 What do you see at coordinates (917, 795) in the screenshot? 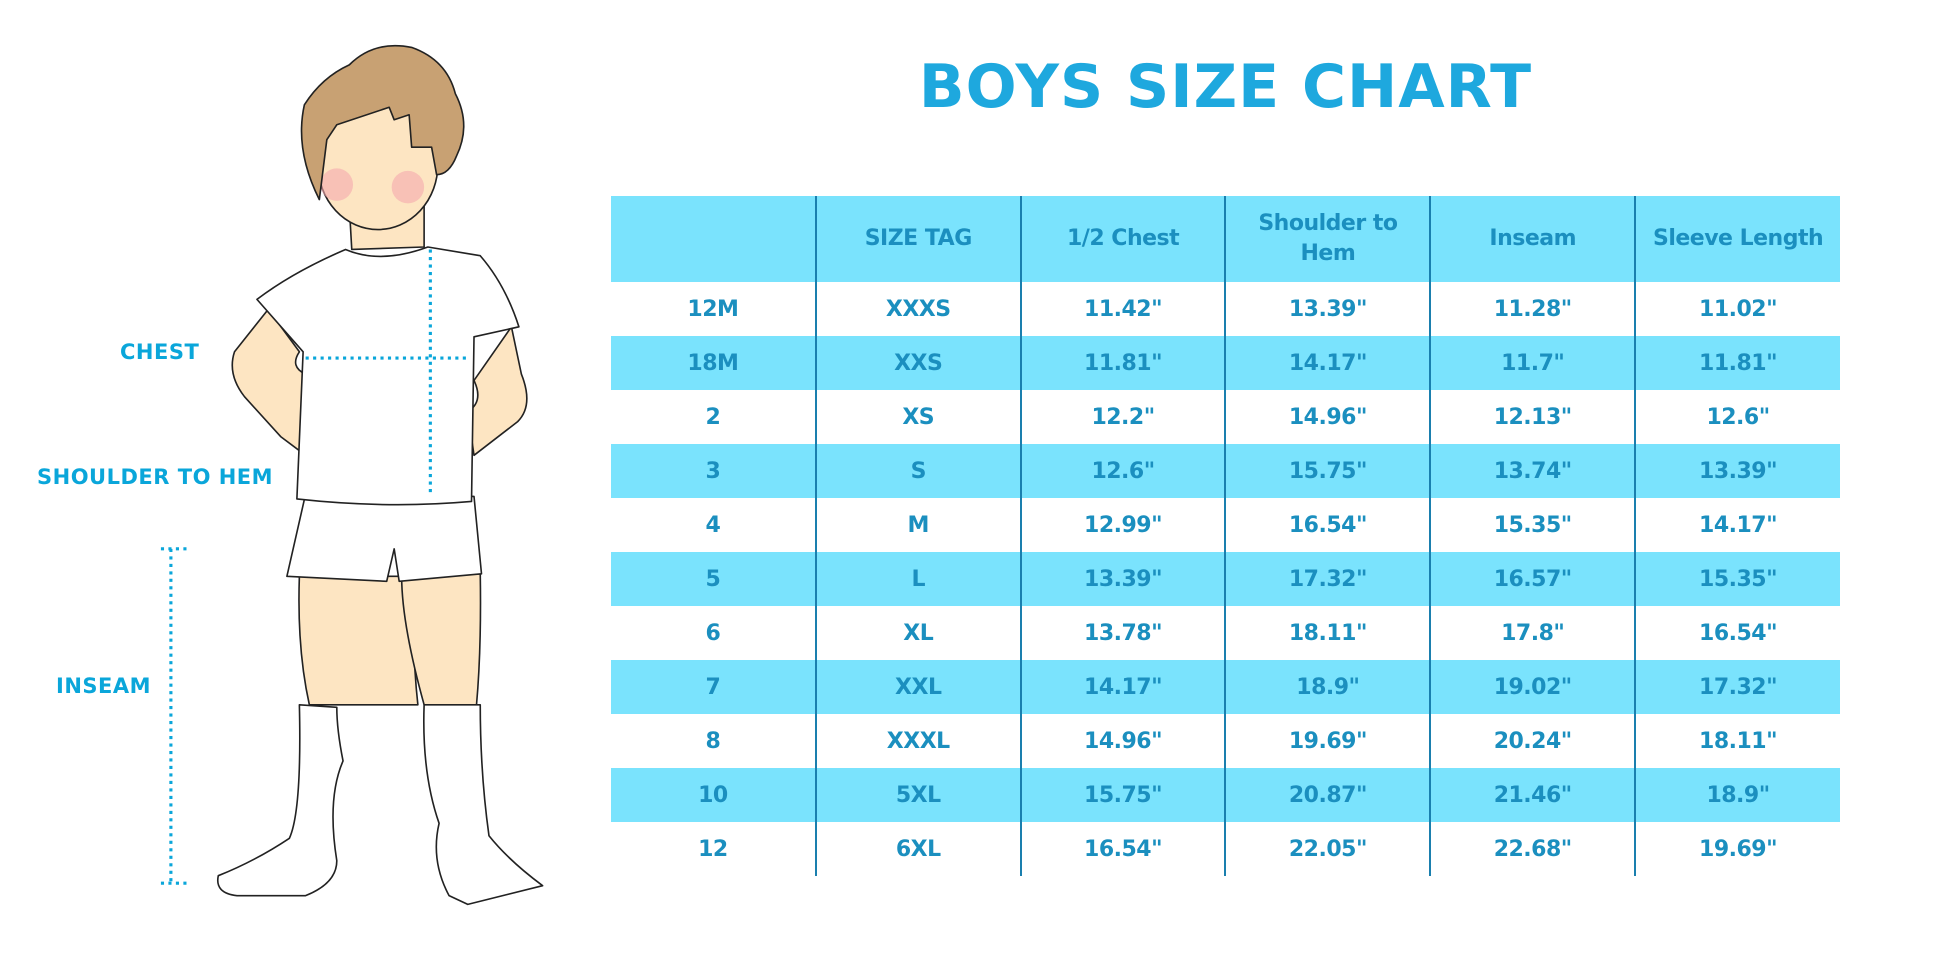
I see `table-cell: 5XL` at bounding box center [917, 795].